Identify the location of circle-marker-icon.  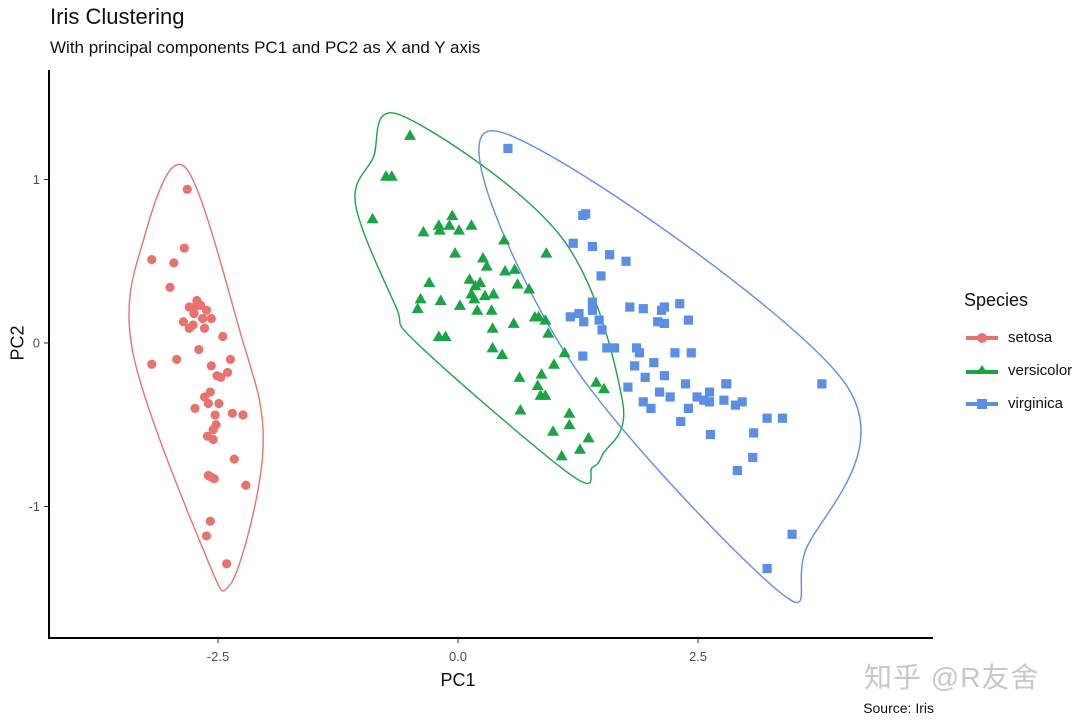
(982, 337).